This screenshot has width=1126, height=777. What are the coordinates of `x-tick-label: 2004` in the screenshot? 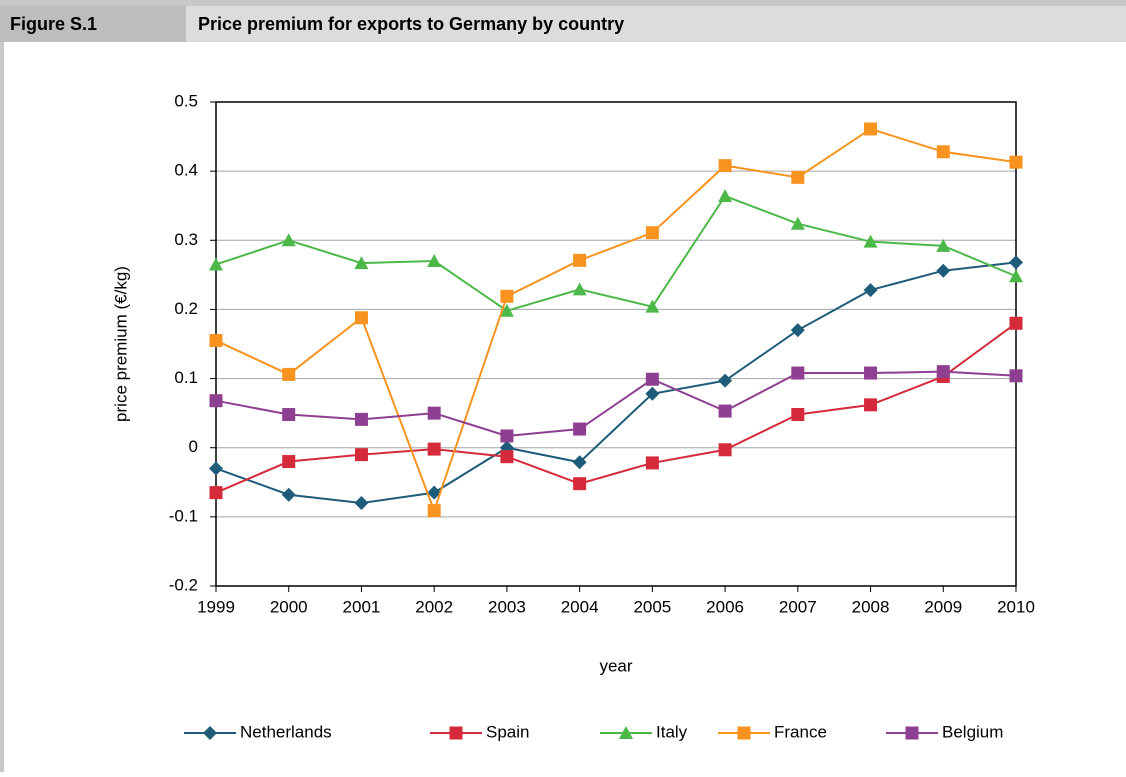 It's located at (580, 606).